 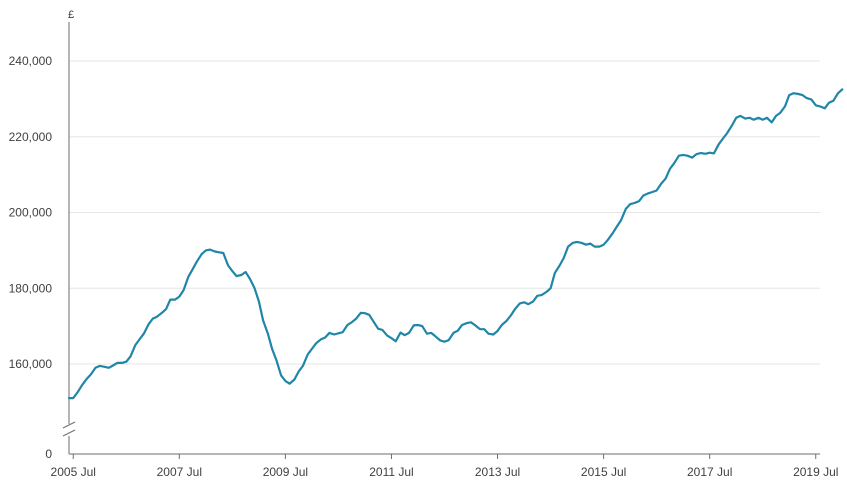 What do you see at coordinates (71, 15) in the screenshot?
I see `y-axis-unit-label: £` at bounding box center [71, 15].